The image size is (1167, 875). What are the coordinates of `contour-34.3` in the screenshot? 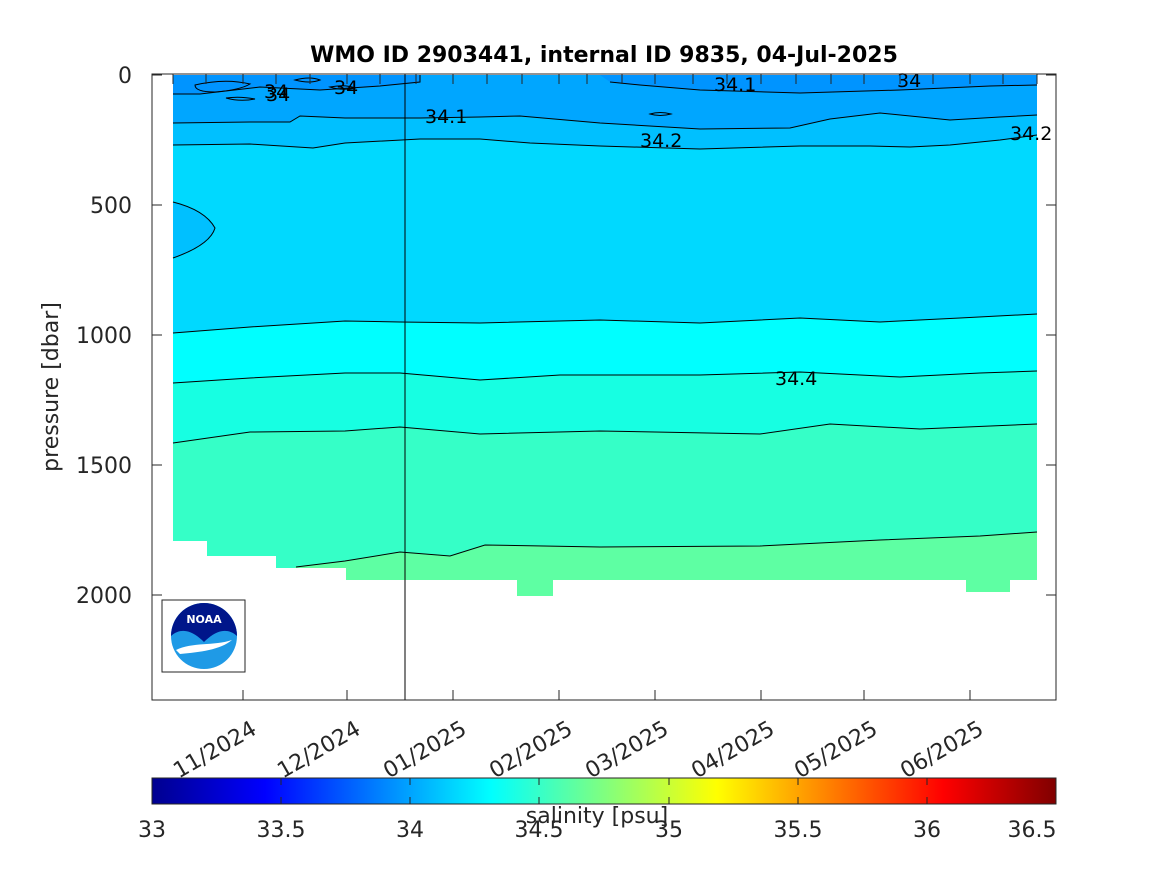 It's located at (605, 323).